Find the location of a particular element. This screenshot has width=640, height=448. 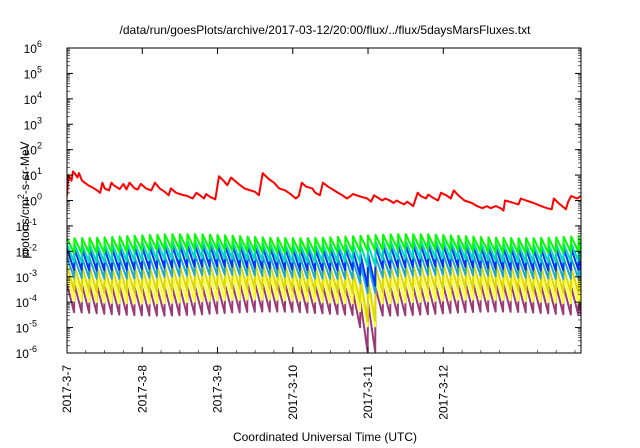

y-tick-label: 10² is located at coordinates (33, 149).